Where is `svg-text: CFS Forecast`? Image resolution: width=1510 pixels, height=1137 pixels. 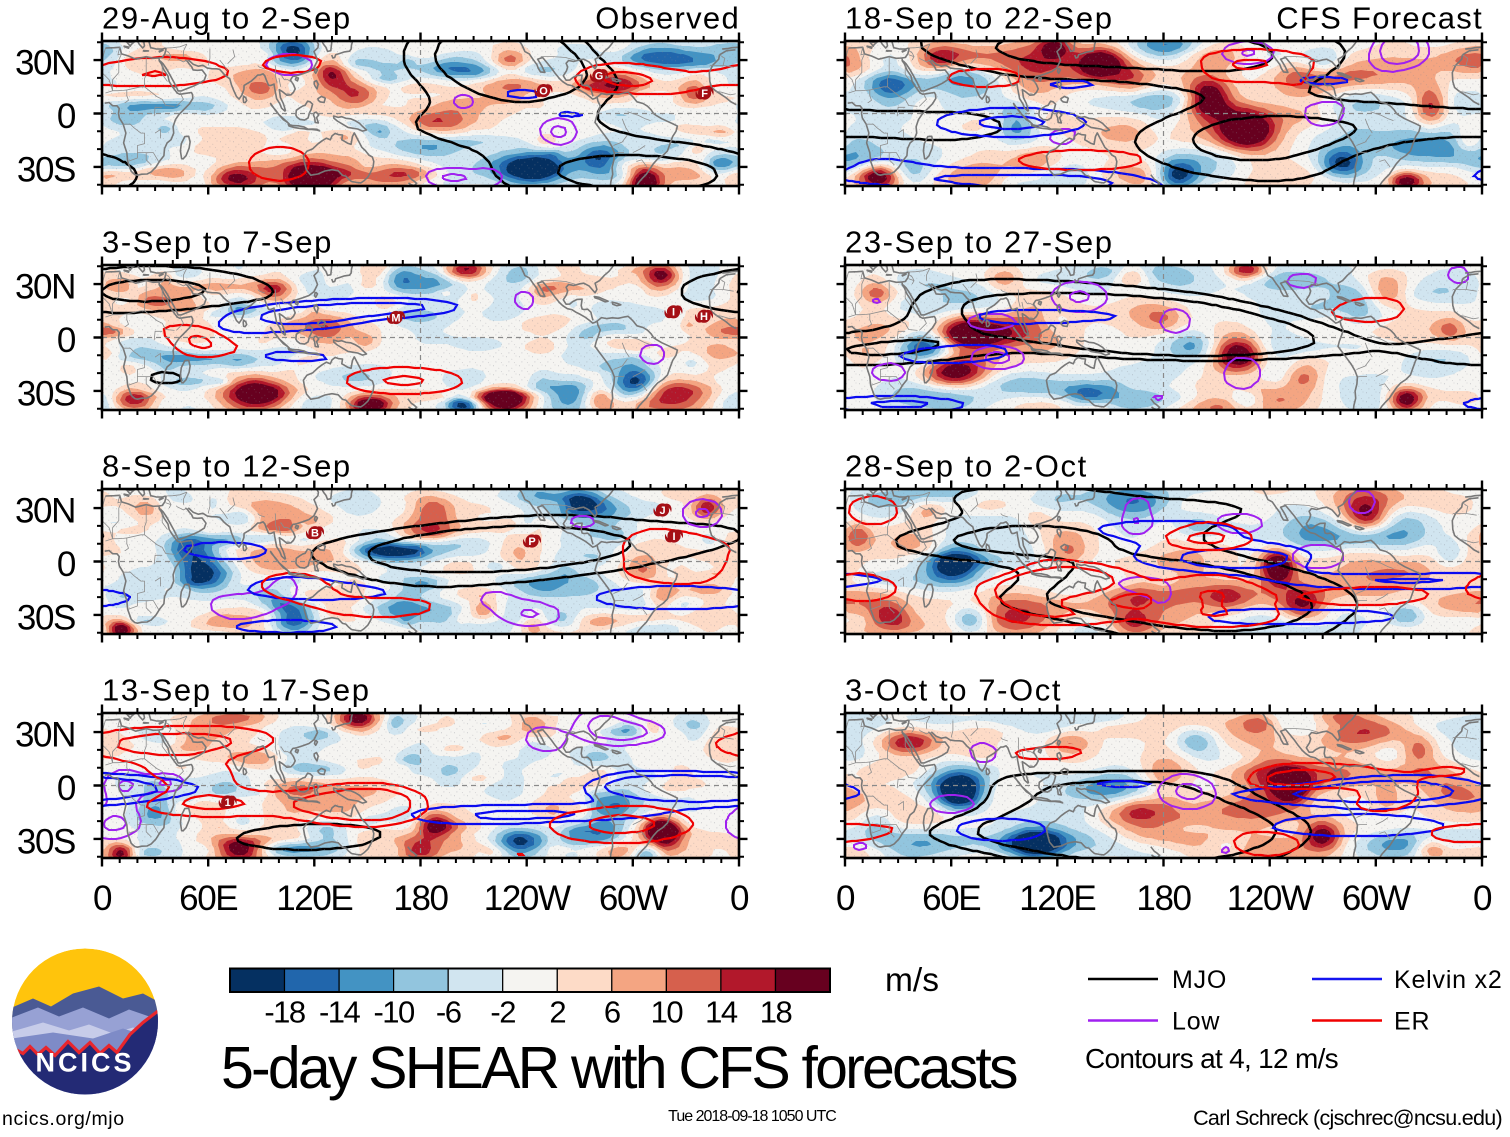 svg-text: CFS Forecast is located at coordinates (1379, 18).